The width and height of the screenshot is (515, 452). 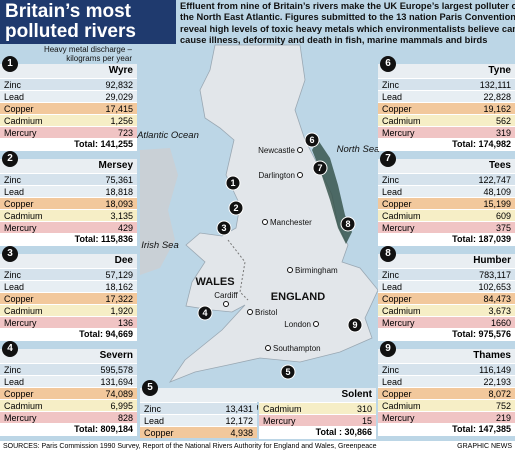 I want to click on river-name: Solent, so click(x=356, y=394).